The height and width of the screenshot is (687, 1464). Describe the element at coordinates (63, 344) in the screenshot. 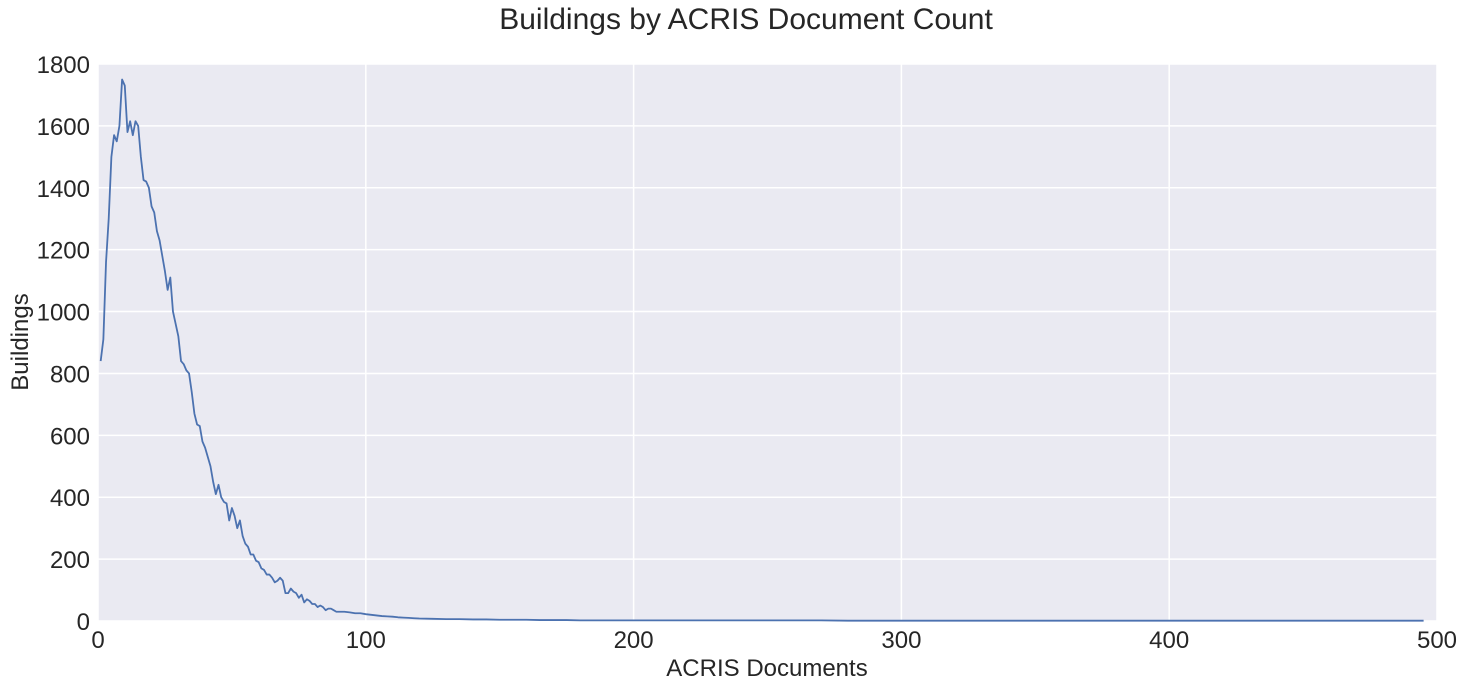

I see `y-tick-labels: 0 200 400 600 800 1000 1200 1400 1600 1800` at that location.